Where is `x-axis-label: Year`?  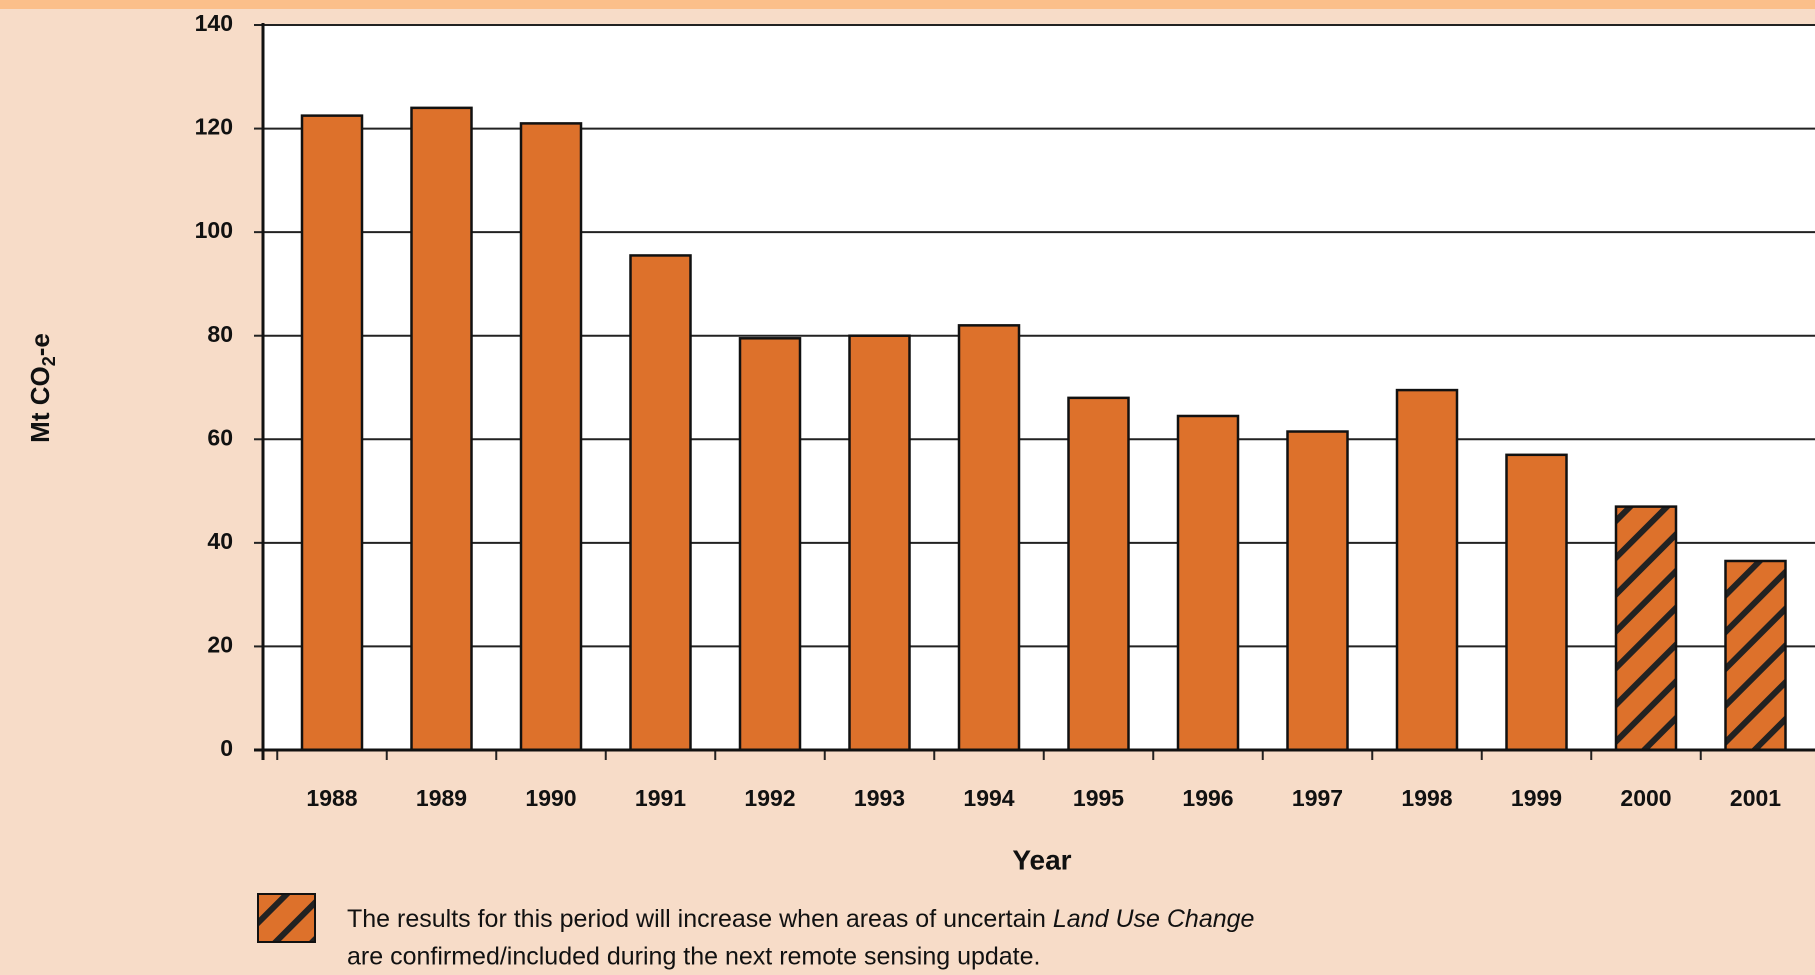
x-axis-label: Year is located at coordinates (1041, 859).